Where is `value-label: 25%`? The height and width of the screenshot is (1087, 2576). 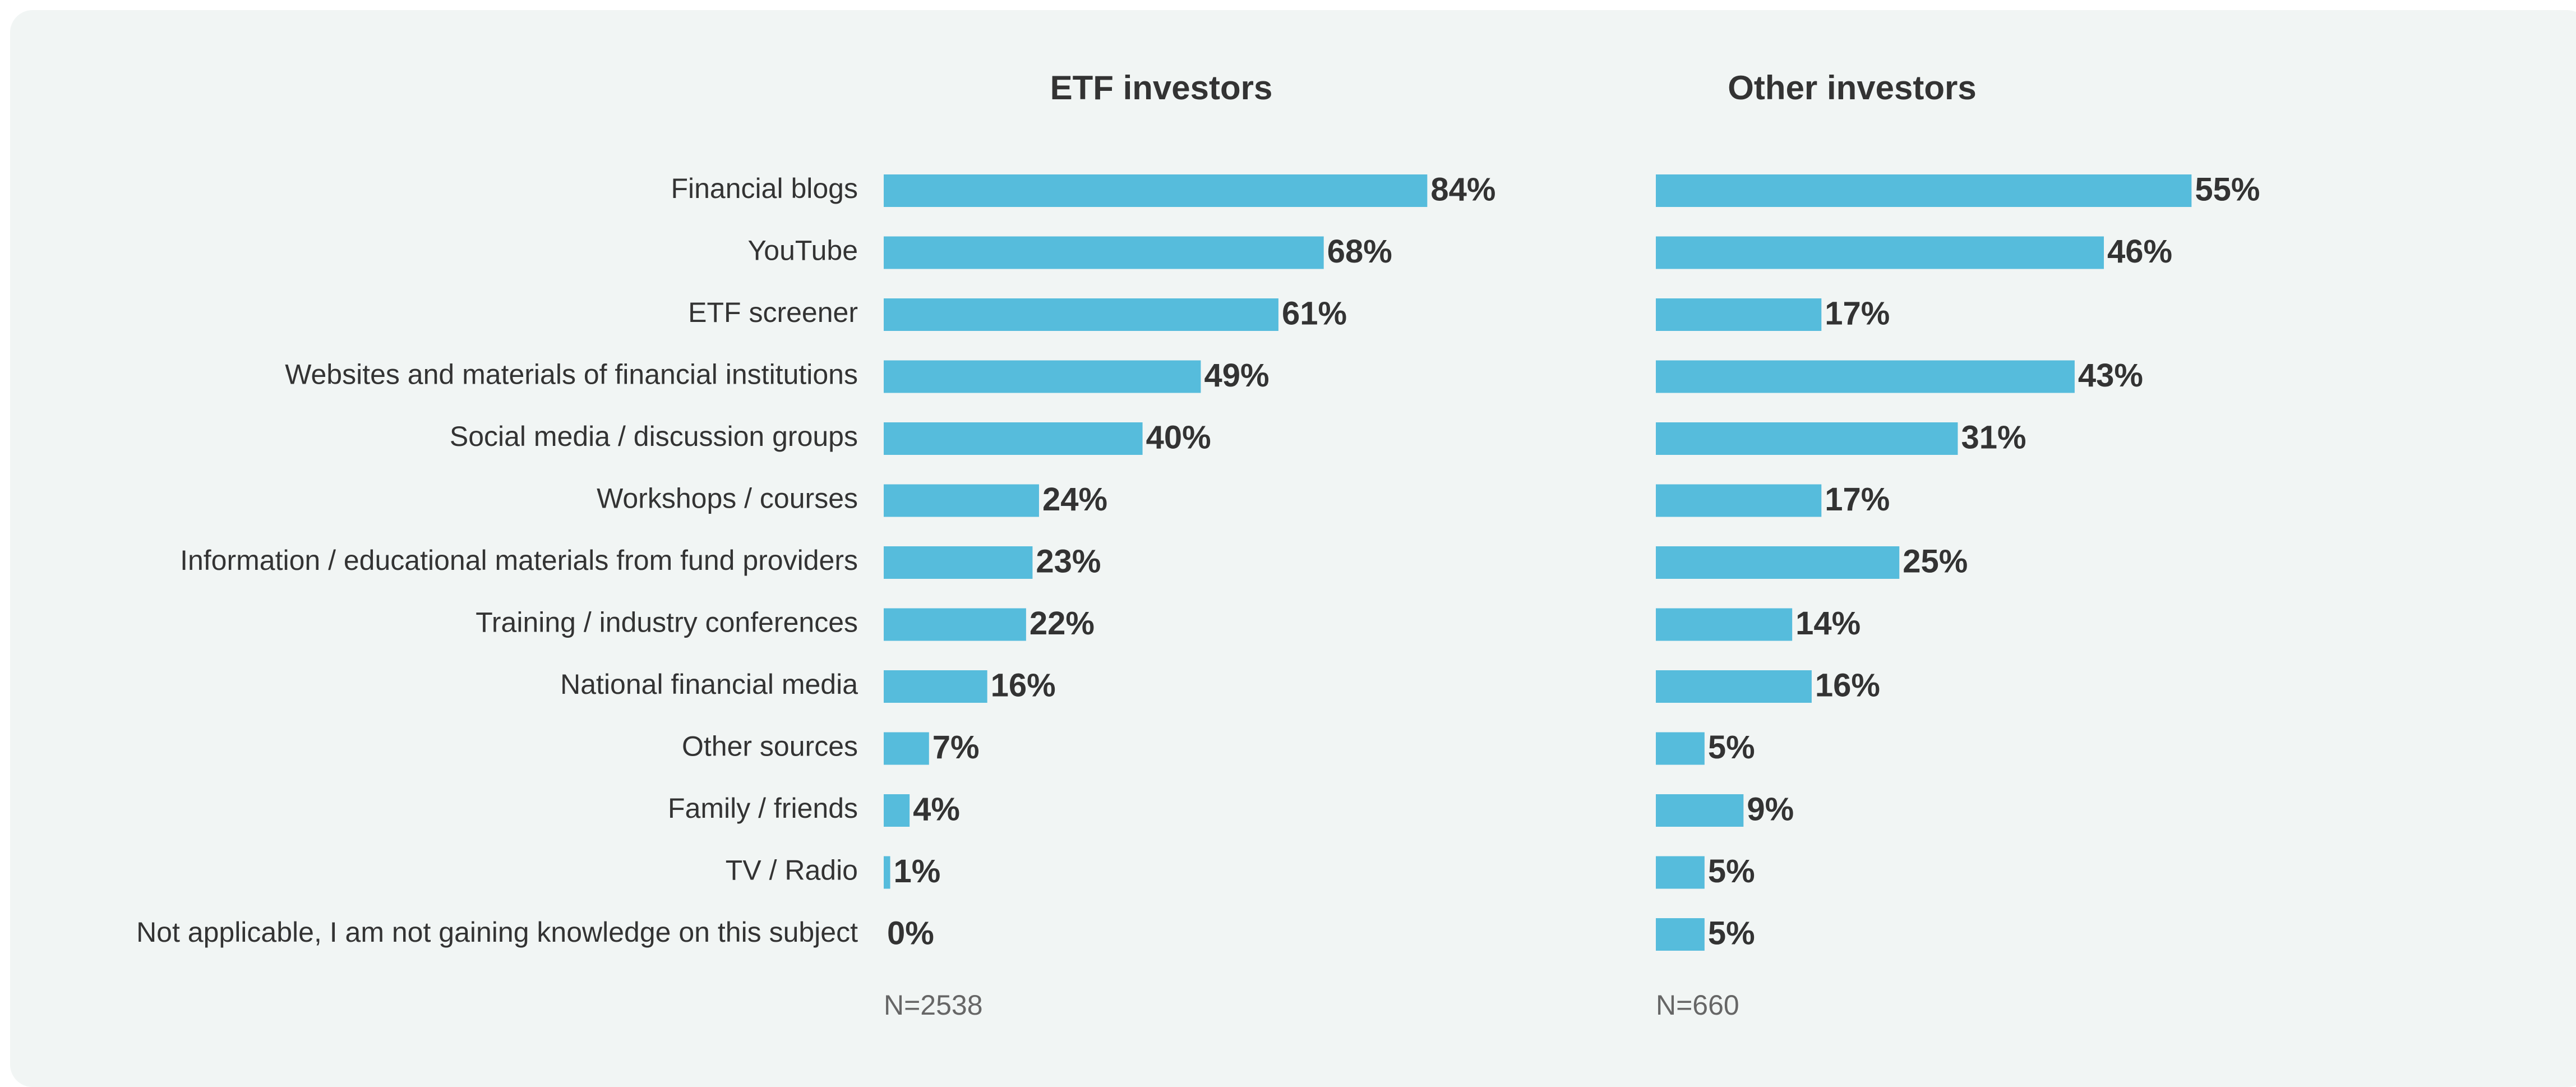
value-label: 25% is located at coordinates (1936, 561).